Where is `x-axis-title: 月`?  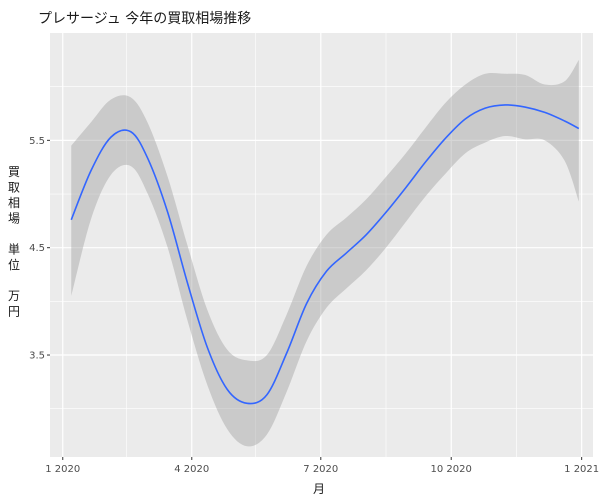
x-axis-title: 月 is located at coordinates (319, 489).